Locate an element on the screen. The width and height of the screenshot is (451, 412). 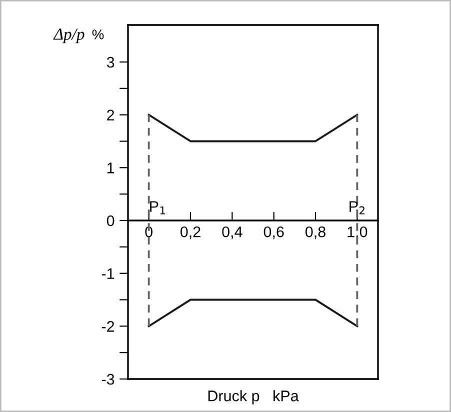
annotation: P$_{2}$ is located at coordinates (357, 207).